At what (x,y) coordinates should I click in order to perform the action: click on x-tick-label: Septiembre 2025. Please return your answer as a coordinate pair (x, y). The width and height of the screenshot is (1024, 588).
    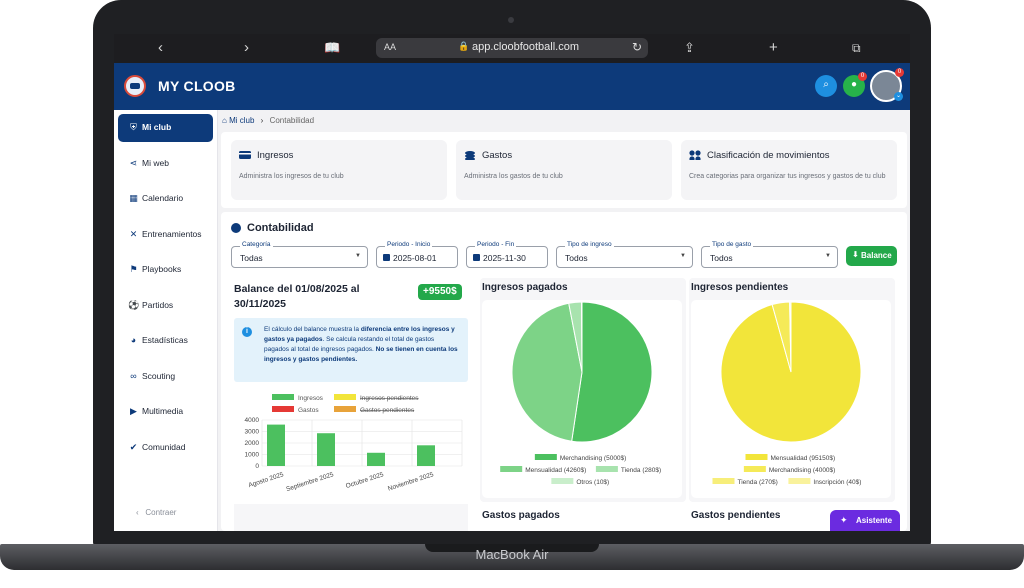
    Looking at the image, I should click on (310, 482).